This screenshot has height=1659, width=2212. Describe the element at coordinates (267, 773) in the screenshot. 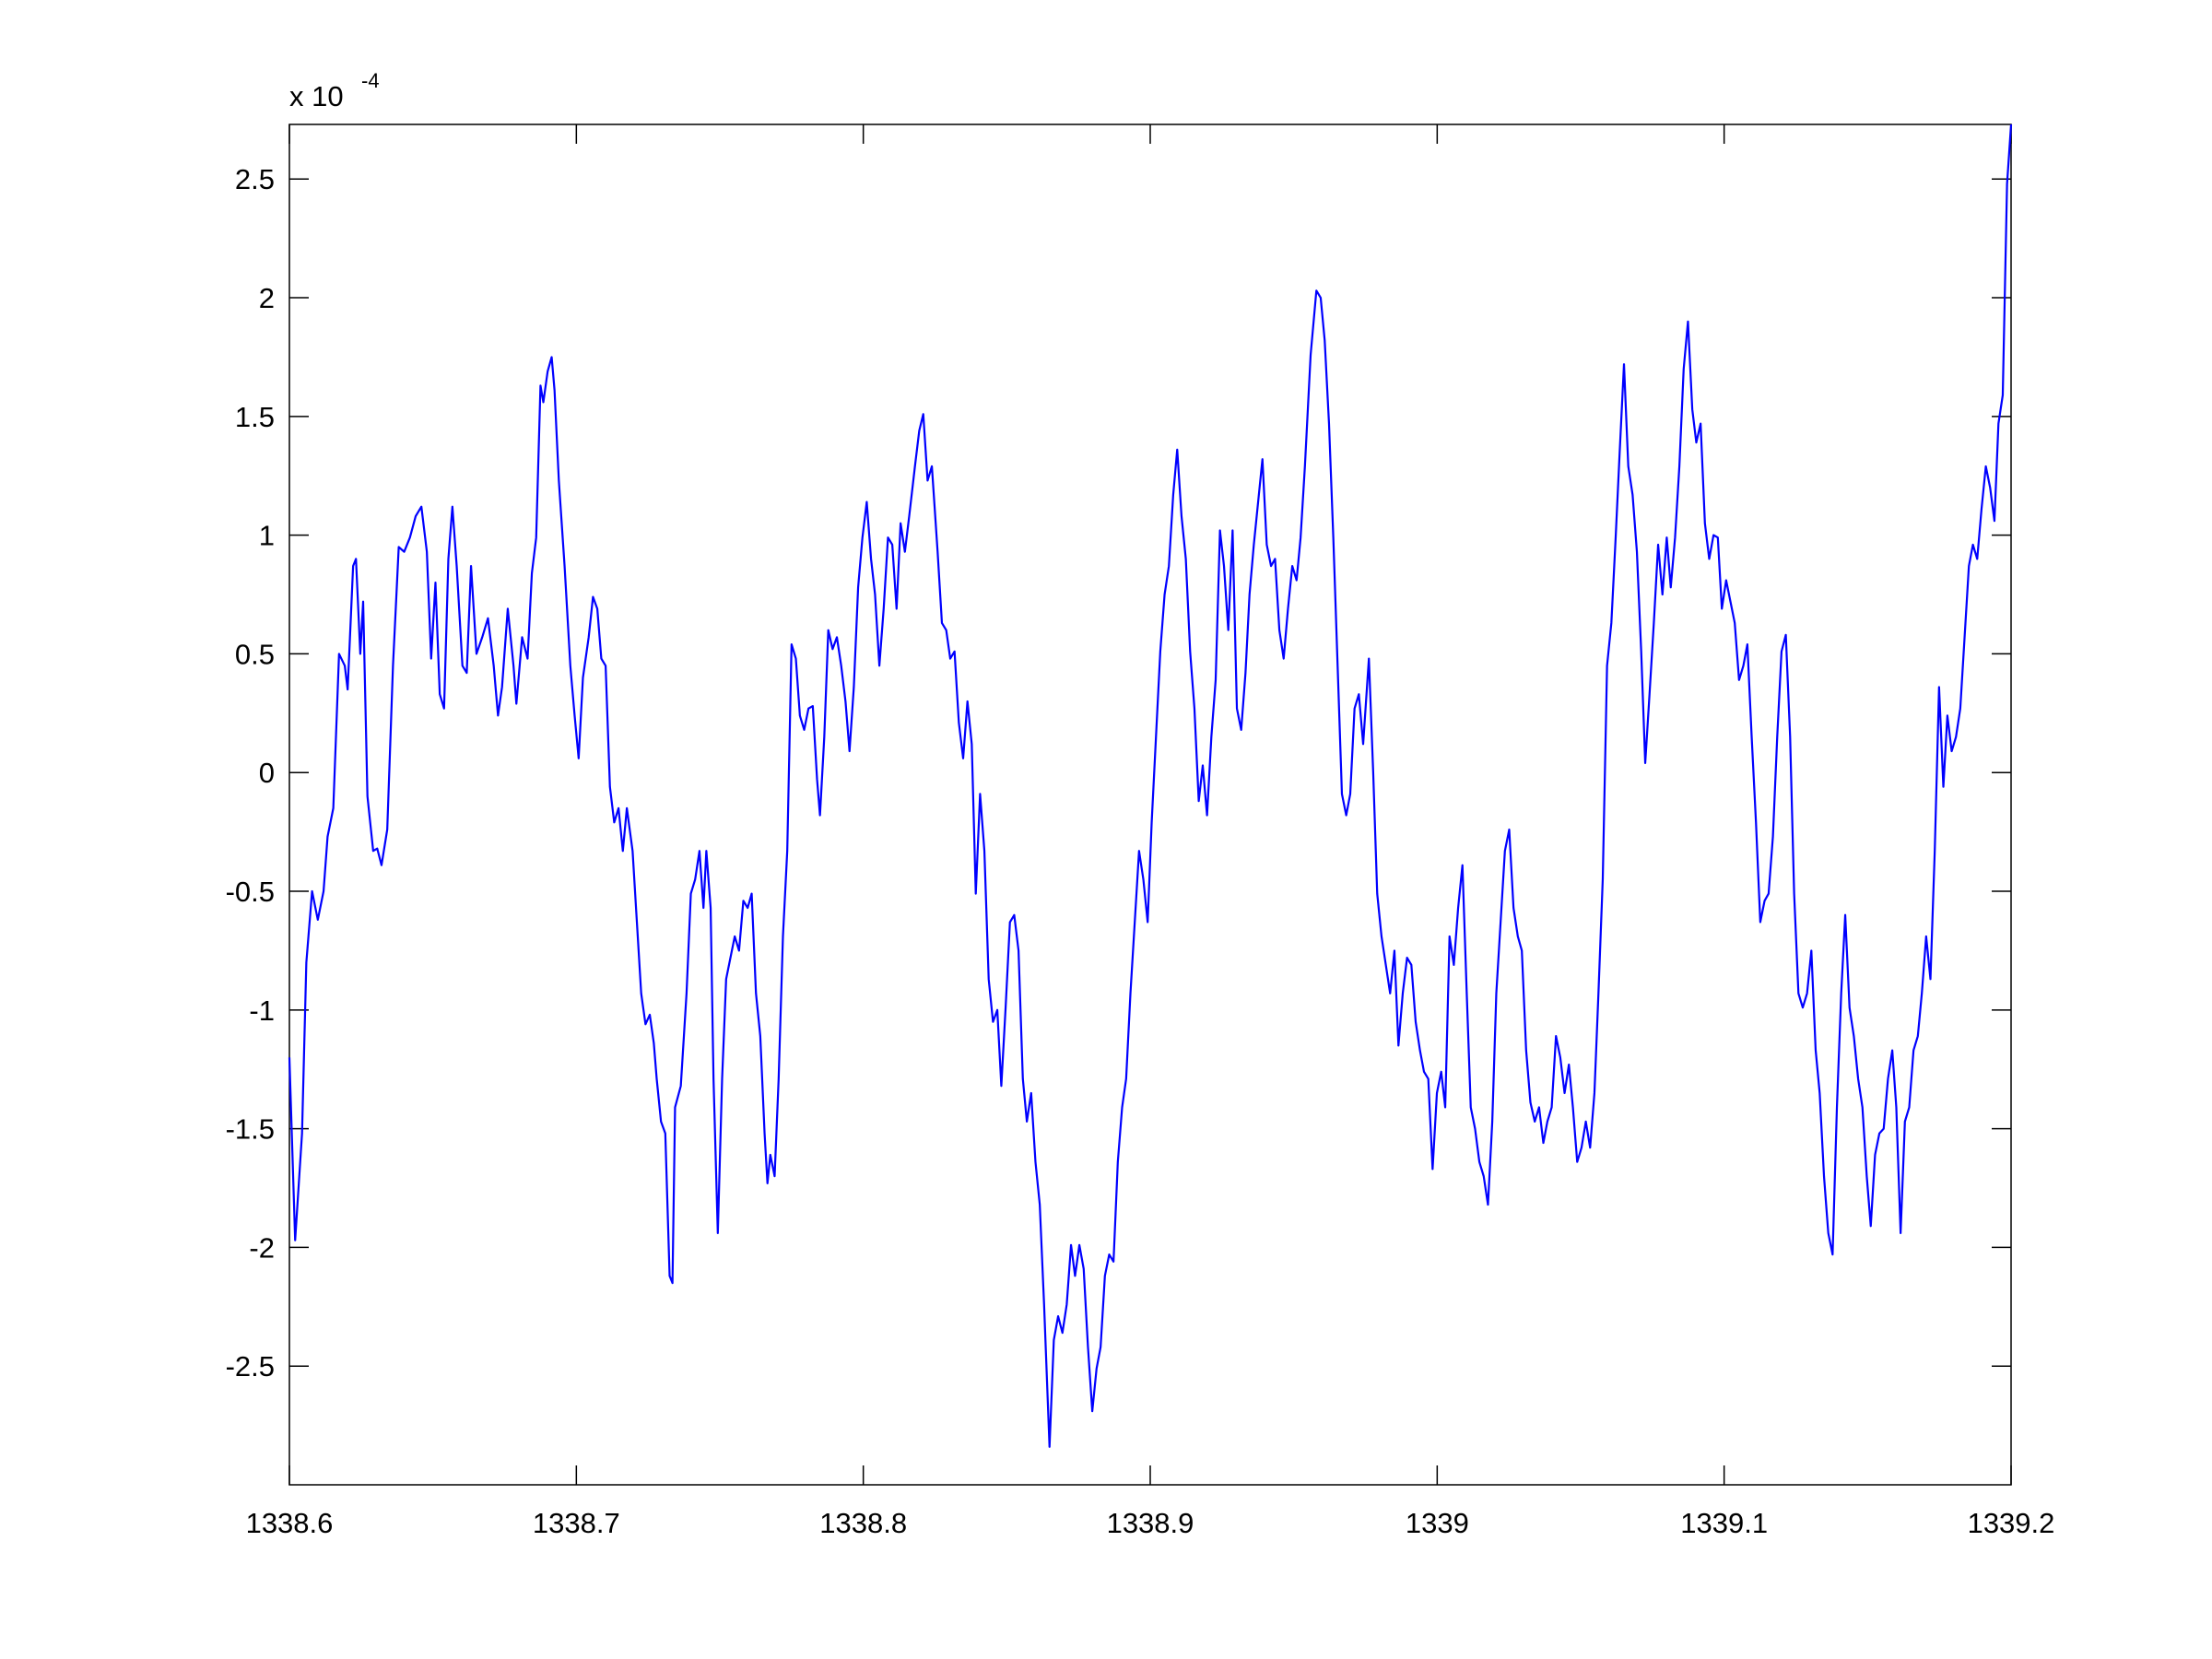

I see `y-tick-label: 0` at that location.